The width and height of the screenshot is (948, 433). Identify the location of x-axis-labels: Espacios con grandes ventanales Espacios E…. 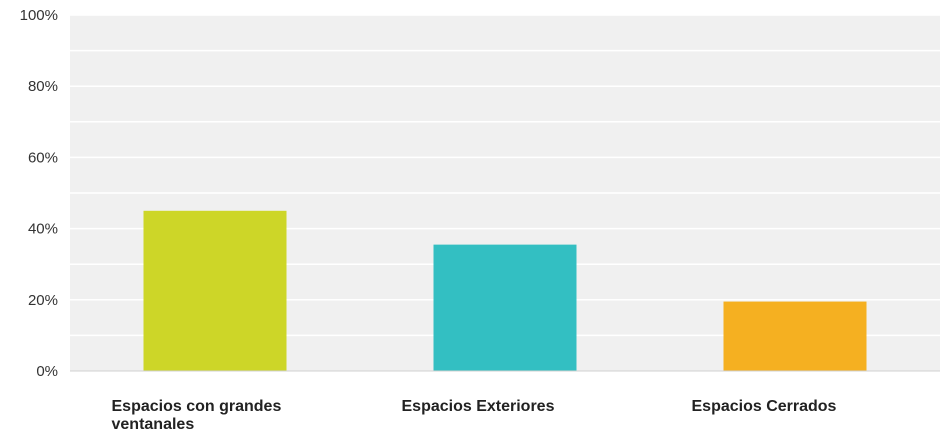
(474, 415).